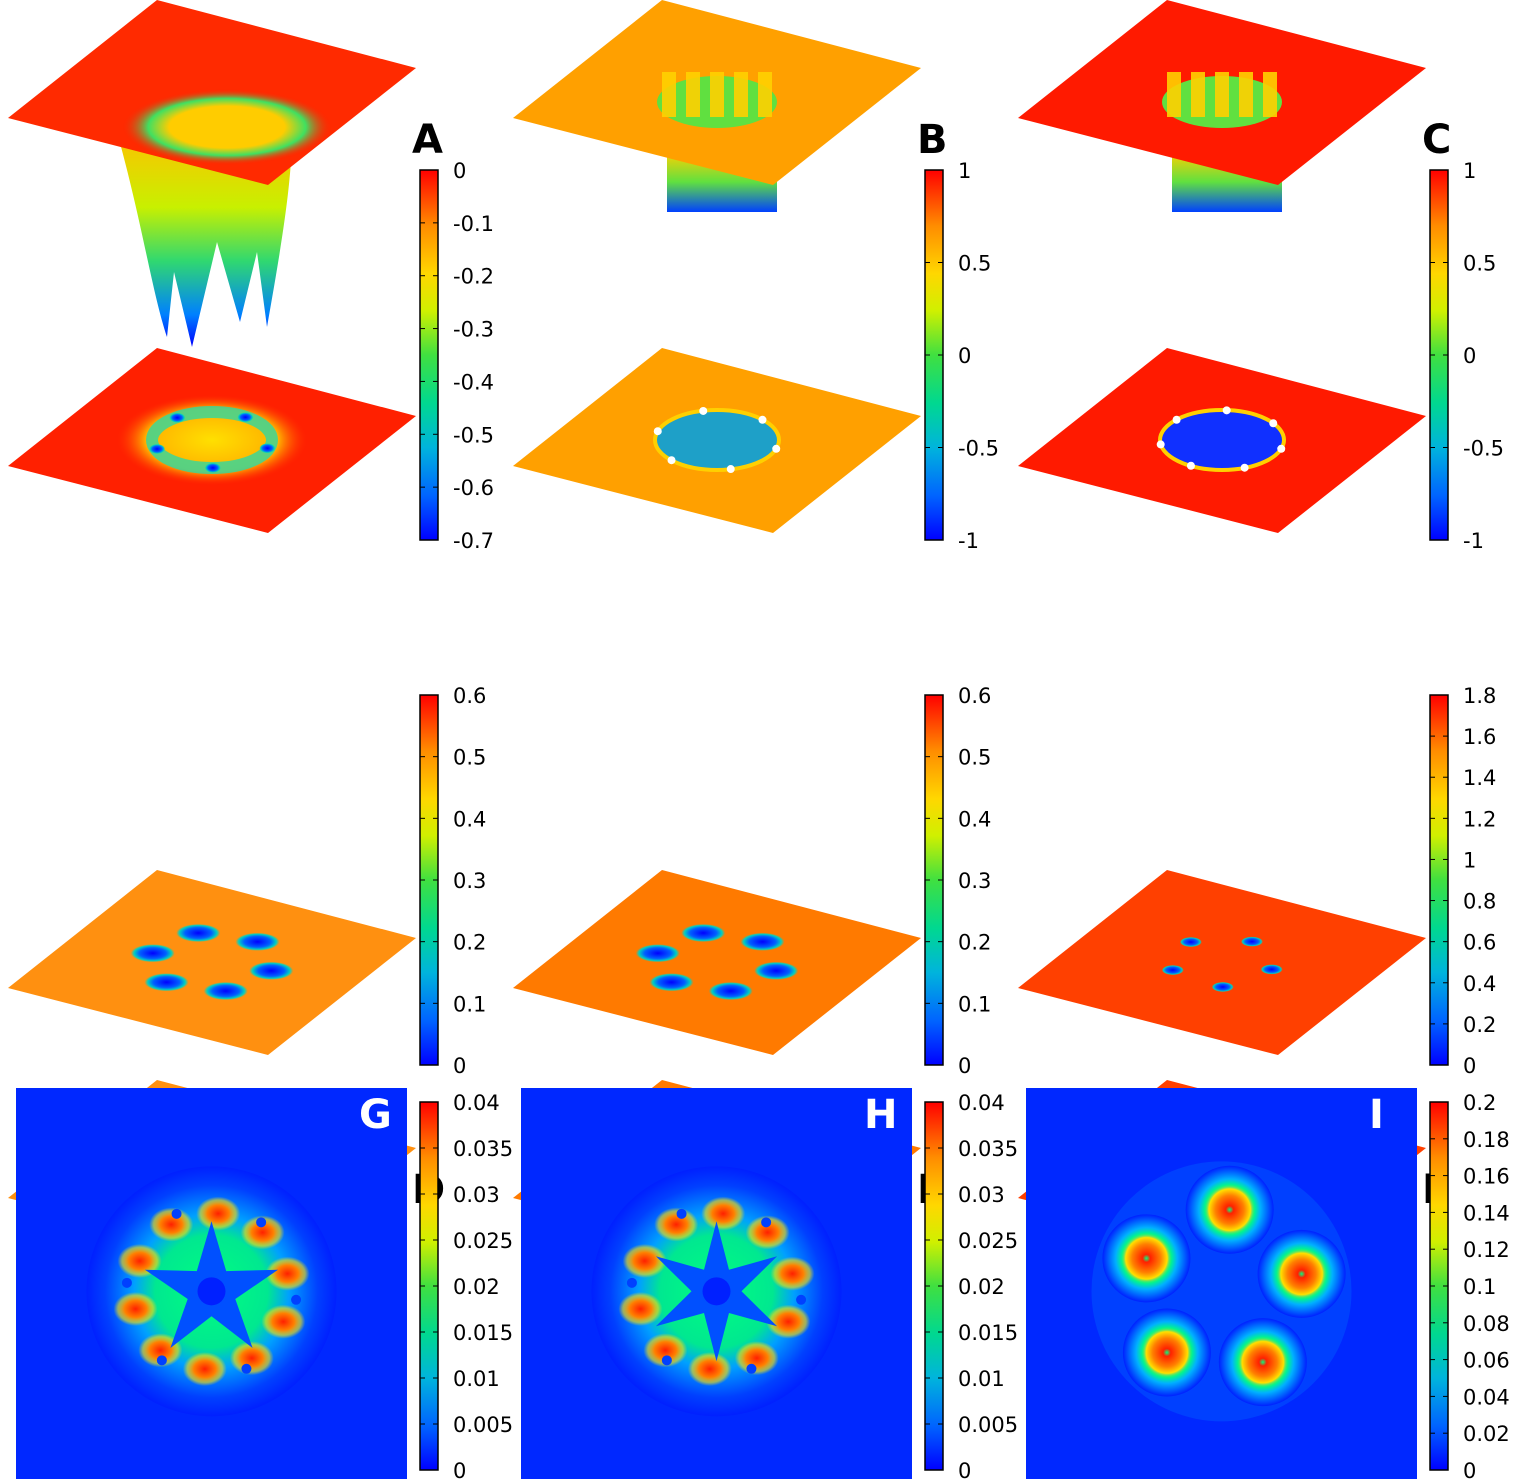  I want to click on colorbar-a: 0 -0.1 -0.2 -0.3 -0.4 -0.5 -0.6 -0.7, so click(456, 356).